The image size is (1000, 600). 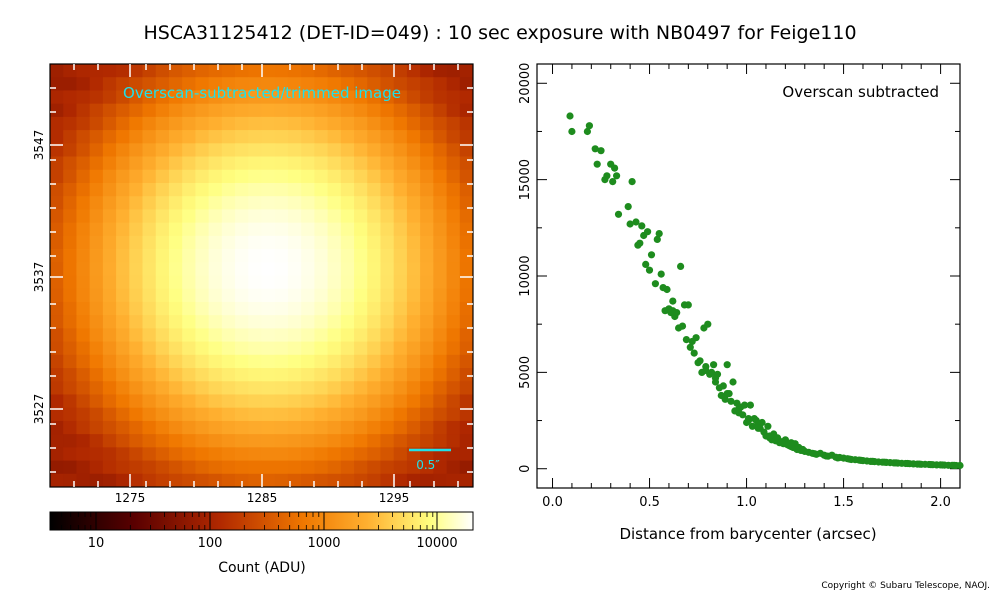 What do you see at coordinates (39, 409) in the screenshot?
I see `y-tick-label: 3527` at bounding box center [39, 409].